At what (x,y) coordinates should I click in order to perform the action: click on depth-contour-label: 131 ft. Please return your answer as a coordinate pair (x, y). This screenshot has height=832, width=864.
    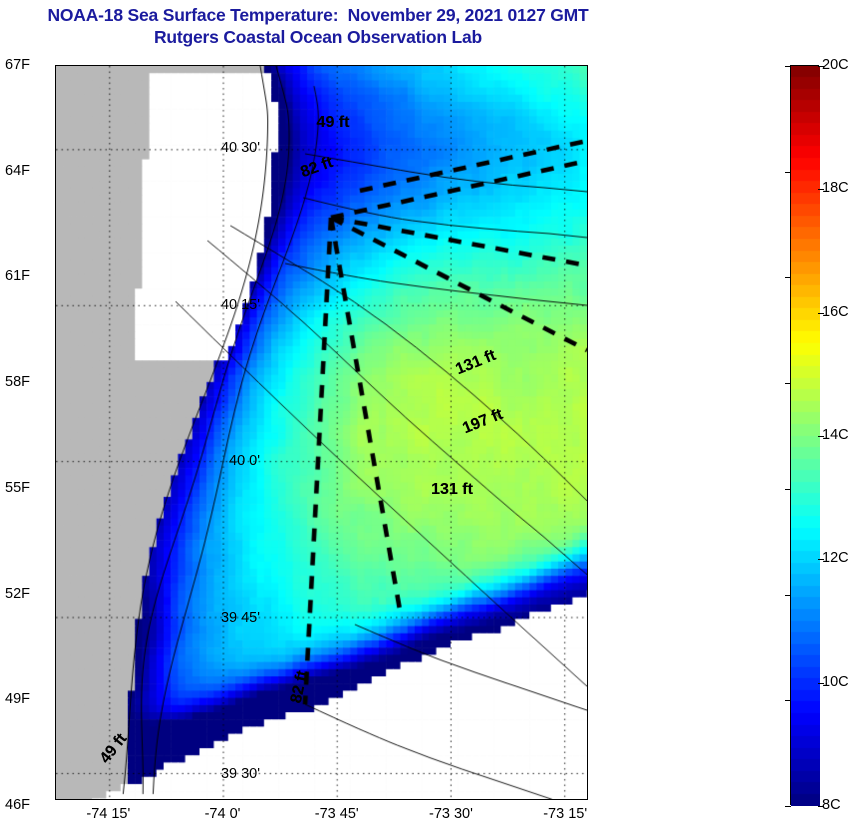
    Looking at the image, I should click on (452, 489).